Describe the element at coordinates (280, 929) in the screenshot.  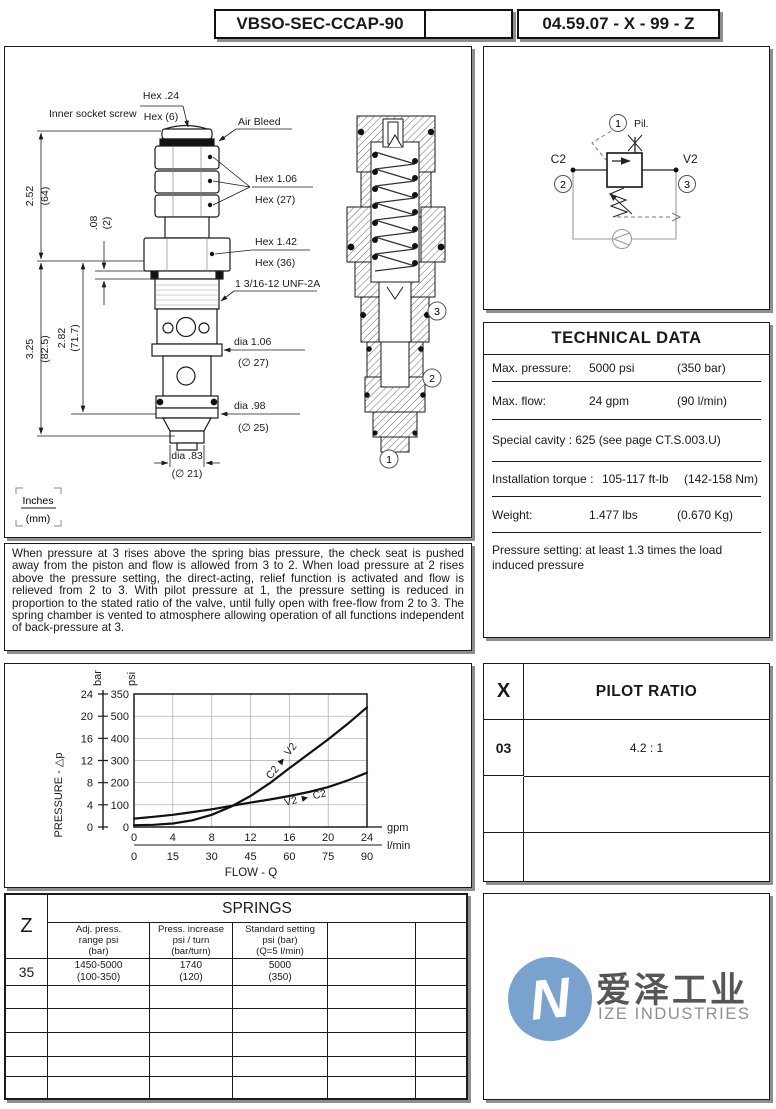
I see `springs-col3-line1: Standard setting` at that location.